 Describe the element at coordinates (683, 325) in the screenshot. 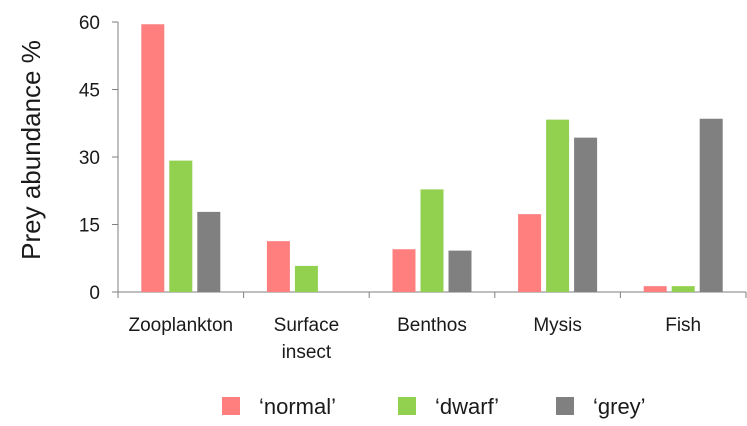

I see `x-category-label: Fish` at that location.